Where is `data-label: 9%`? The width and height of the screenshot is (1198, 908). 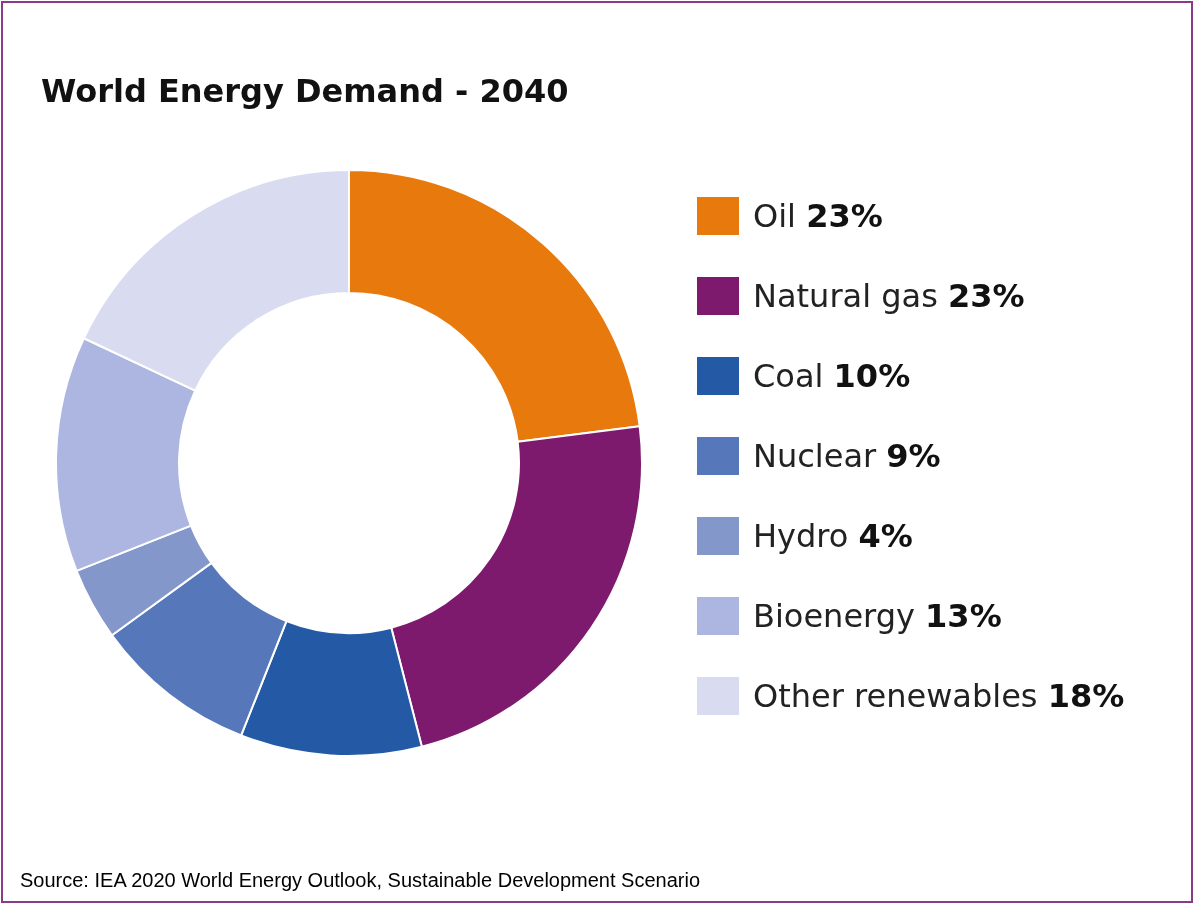 data-label: 9% is located at coordinates (913, 456).